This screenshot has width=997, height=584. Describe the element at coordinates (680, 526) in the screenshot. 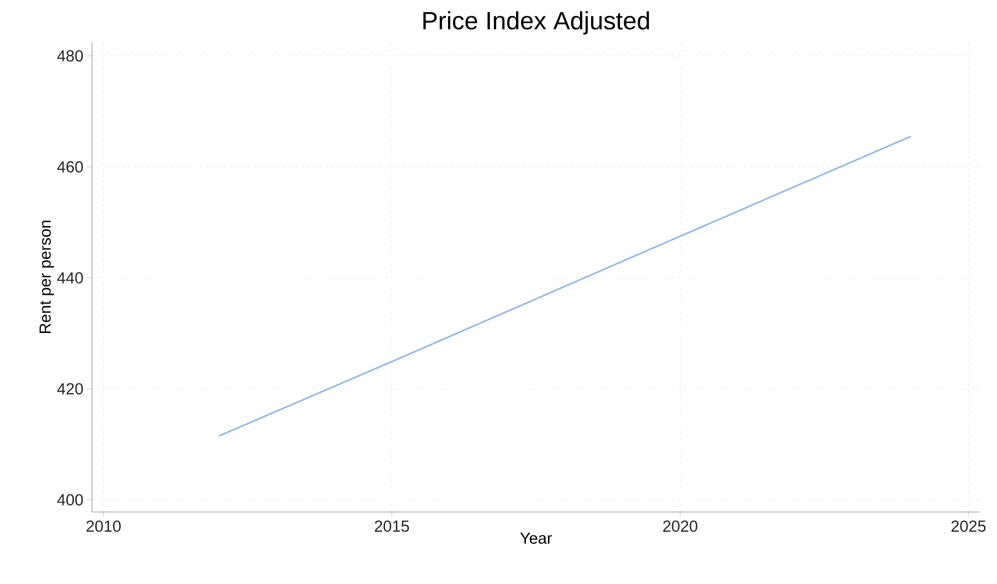

I see `x-tick-label: 2020` at that location.